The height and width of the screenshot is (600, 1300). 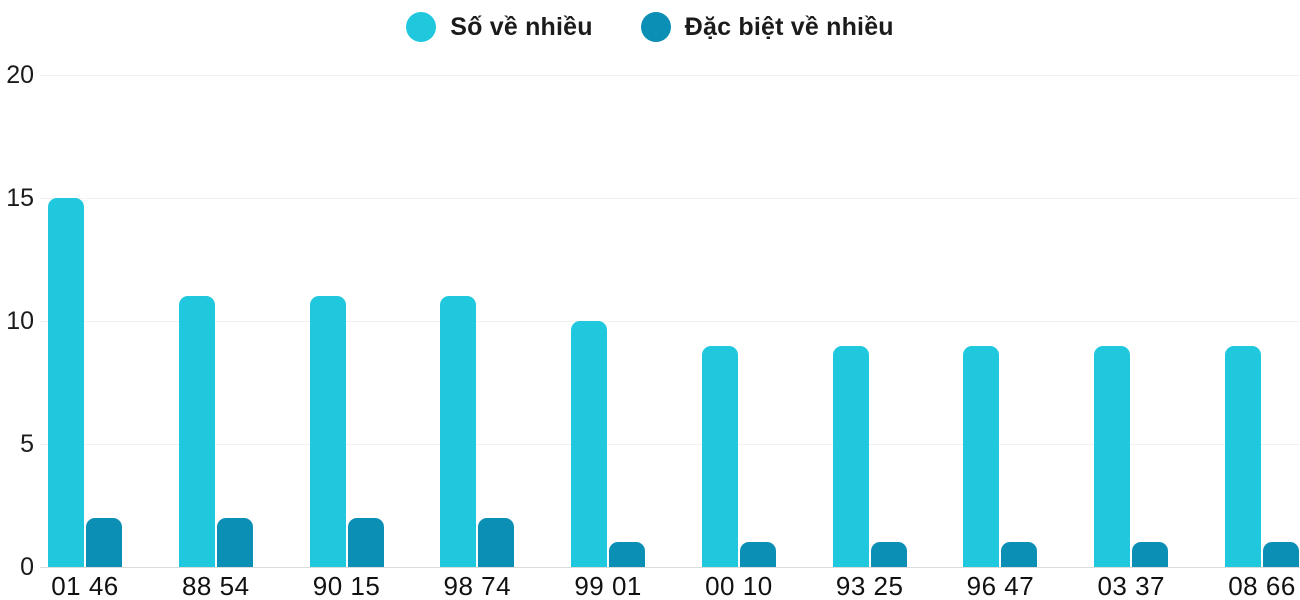 I want to click on legend-item-so-ve-nhieu: Số về nhiều, so click(x=499, y=27).